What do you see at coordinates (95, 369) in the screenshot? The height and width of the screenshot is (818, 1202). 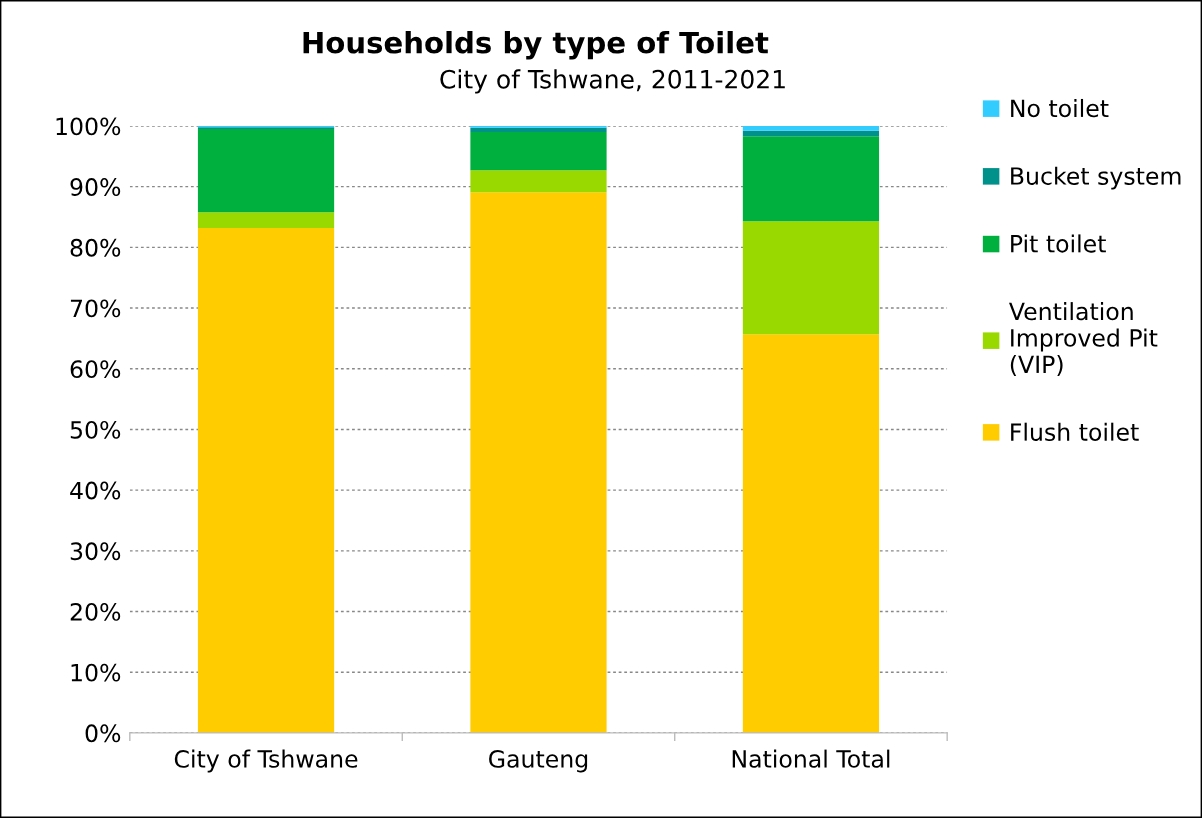 I see `y-tick-label: 60%` at bounding box center [95, 369].